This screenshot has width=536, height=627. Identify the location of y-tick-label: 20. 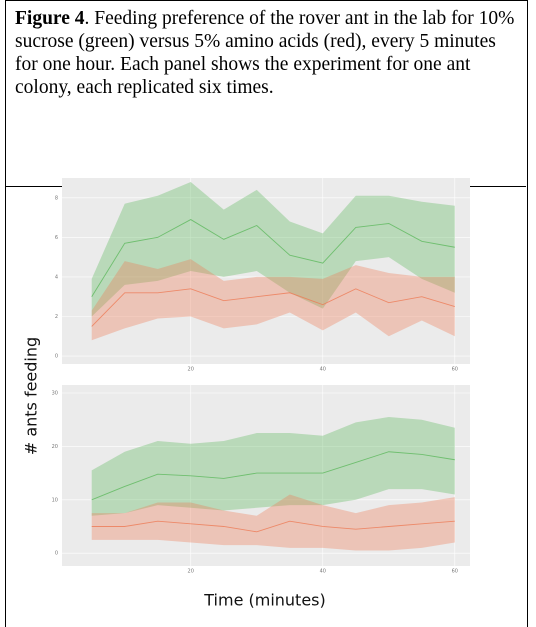
(55, 447).